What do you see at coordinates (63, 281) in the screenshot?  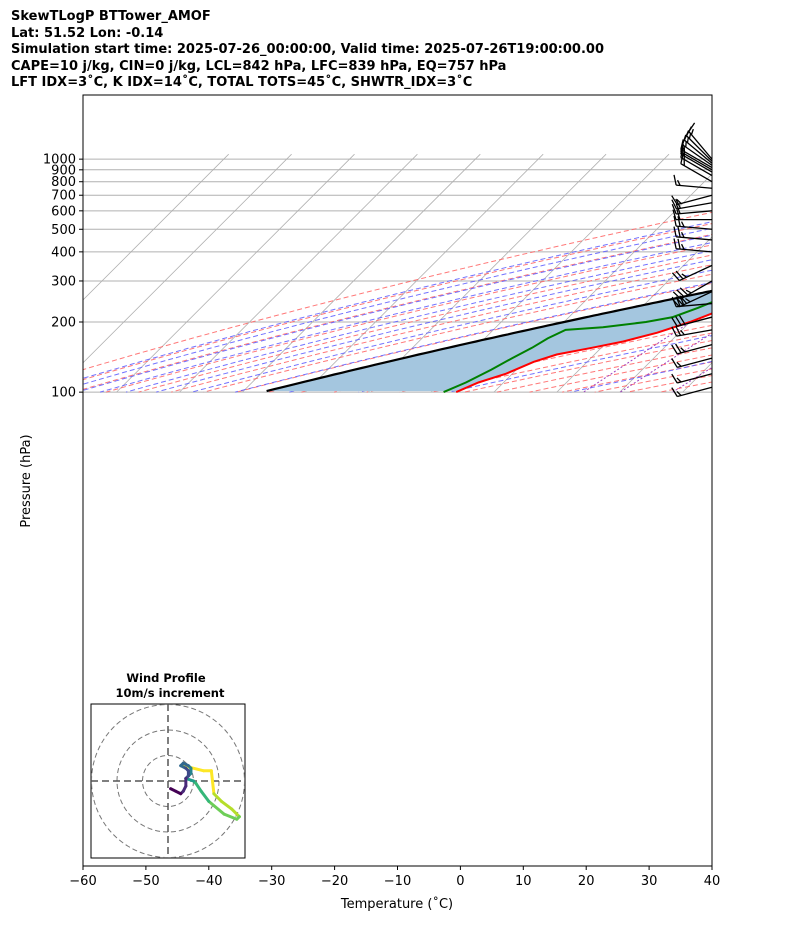 I see `y-tick-label: 300` at bounding box center [63, 281].